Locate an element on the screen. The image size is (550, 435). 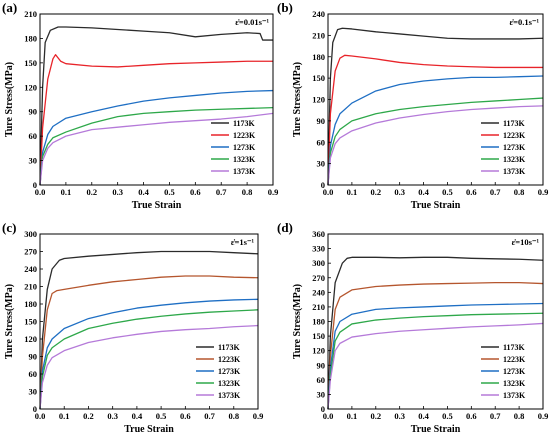
panel-label: (d) is located at coordinates (285, 227).